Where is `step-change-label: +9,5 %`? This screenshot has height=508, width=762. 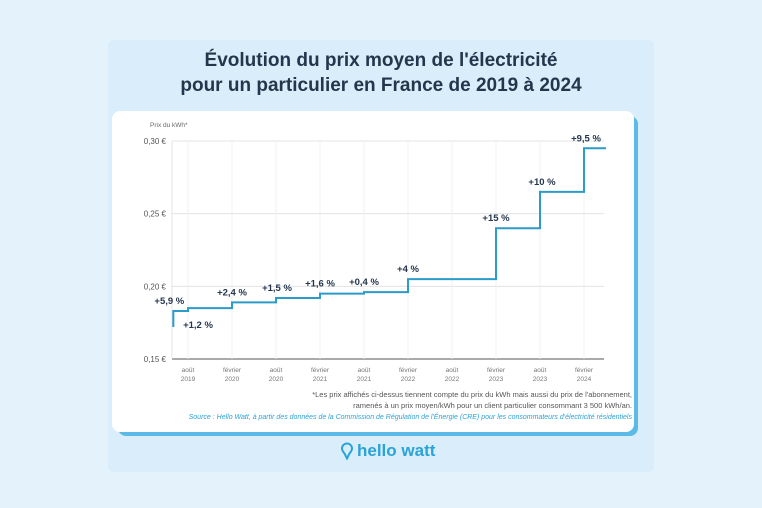
step-change-label: +9,5 % is located at coordinates (586, 138).